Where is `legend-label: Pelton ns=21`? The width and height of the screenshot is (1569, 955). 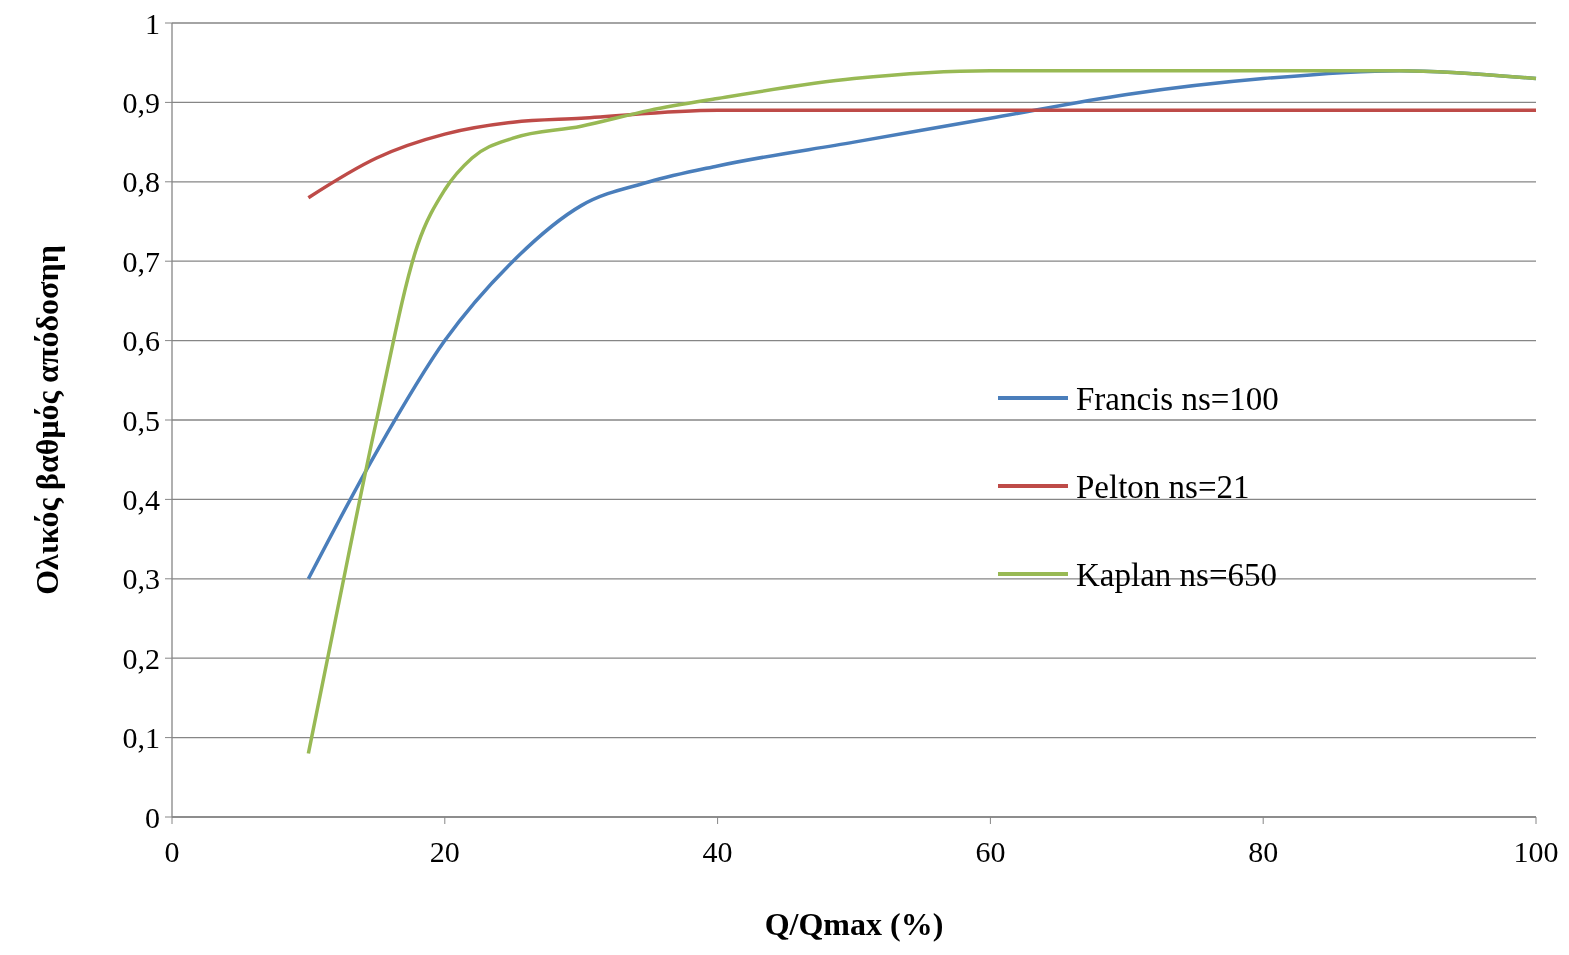 legend-label: Pelton ns=21 is located at coordinates (1163, 486).